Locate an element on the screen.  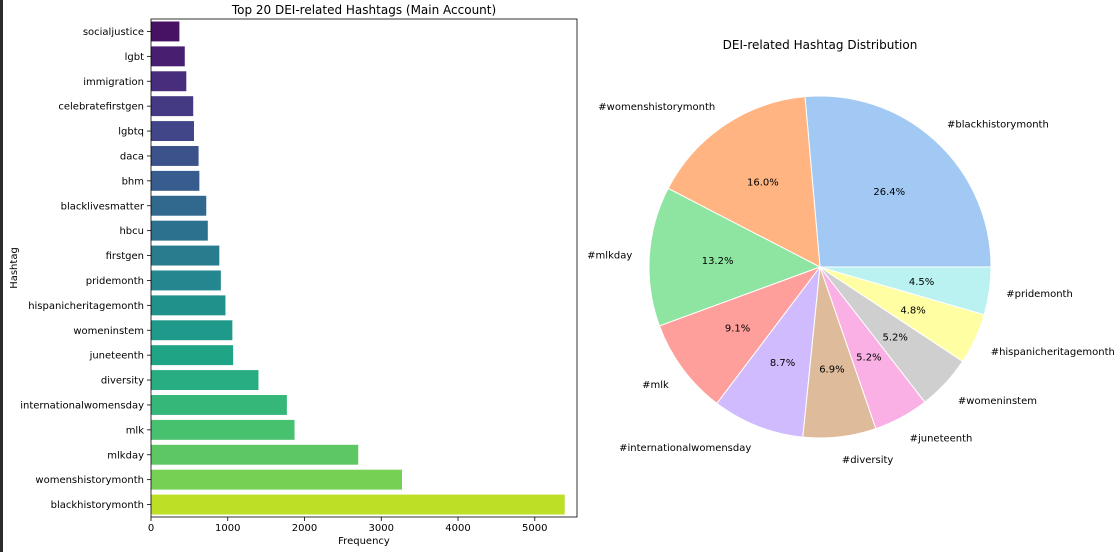
bar-chart-xlabel: Frequency is located at coordinates (364, 541).